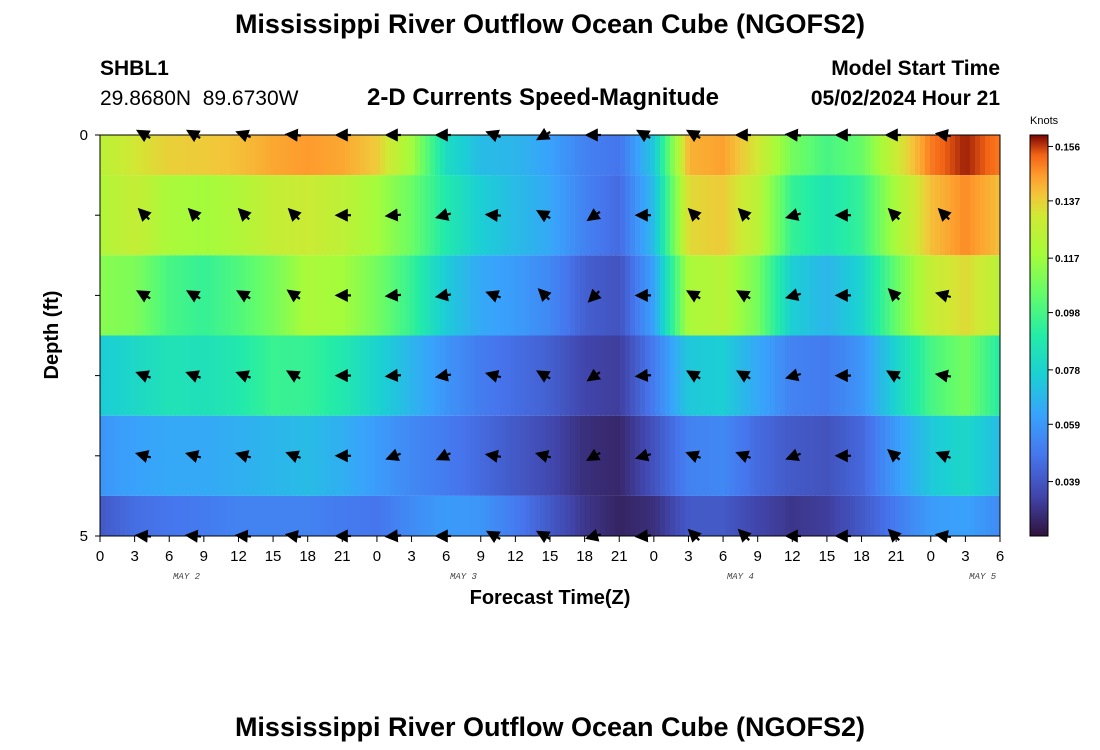  I want to click on x-tick-label: 9, so click(758, 556).